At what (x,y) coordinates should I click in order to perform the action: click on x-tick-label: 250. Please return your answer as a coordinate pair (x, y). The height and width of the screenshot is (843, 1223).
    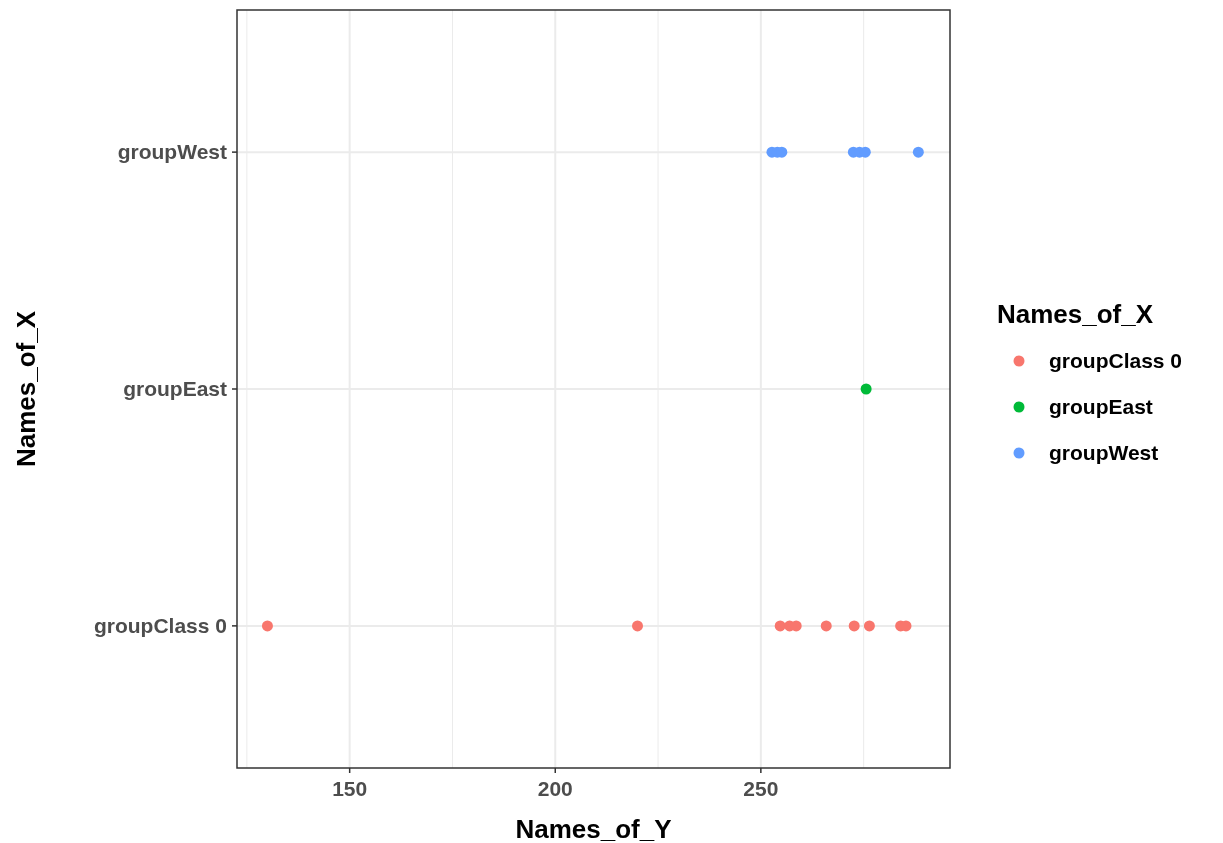
    Looking at the image, I should click on (761, 788).